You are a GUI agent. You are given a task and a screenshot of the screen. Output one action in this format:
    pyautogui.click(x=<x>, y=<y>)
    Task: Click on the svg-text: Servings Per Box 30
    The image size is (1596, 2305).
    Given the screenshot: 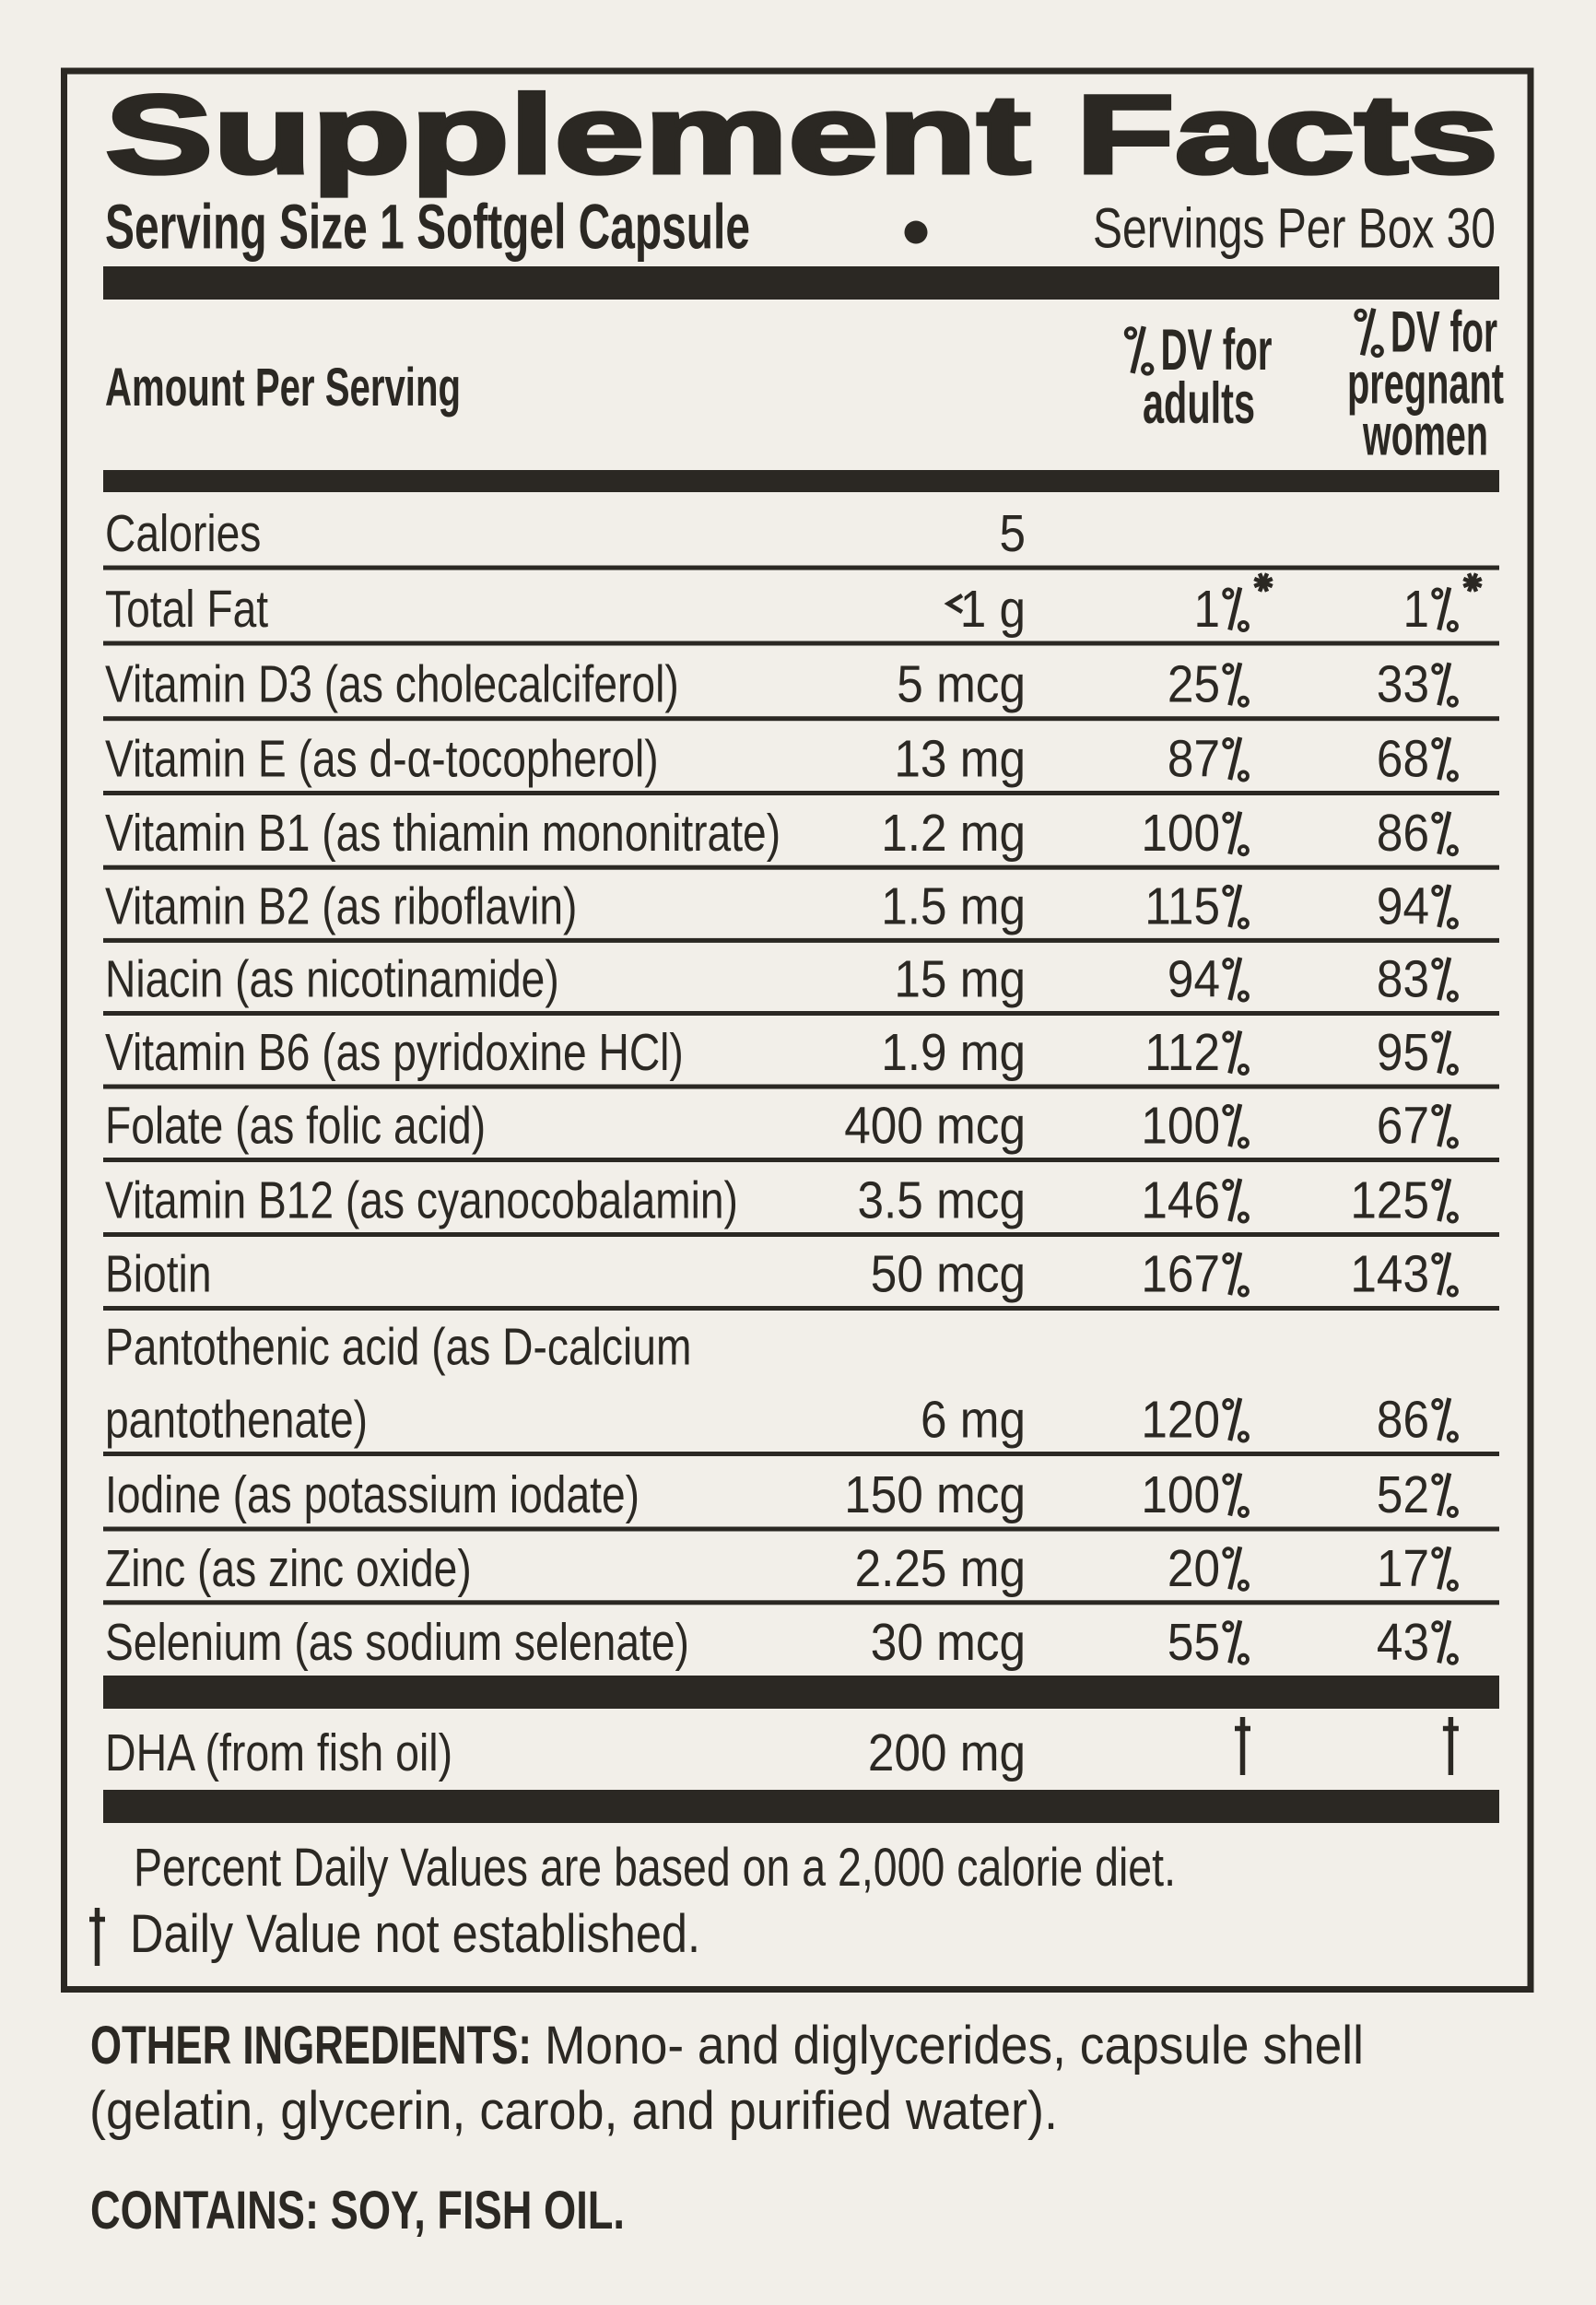 What is the action you would take?
    pyautogui.click(x=1294, y=228)
    